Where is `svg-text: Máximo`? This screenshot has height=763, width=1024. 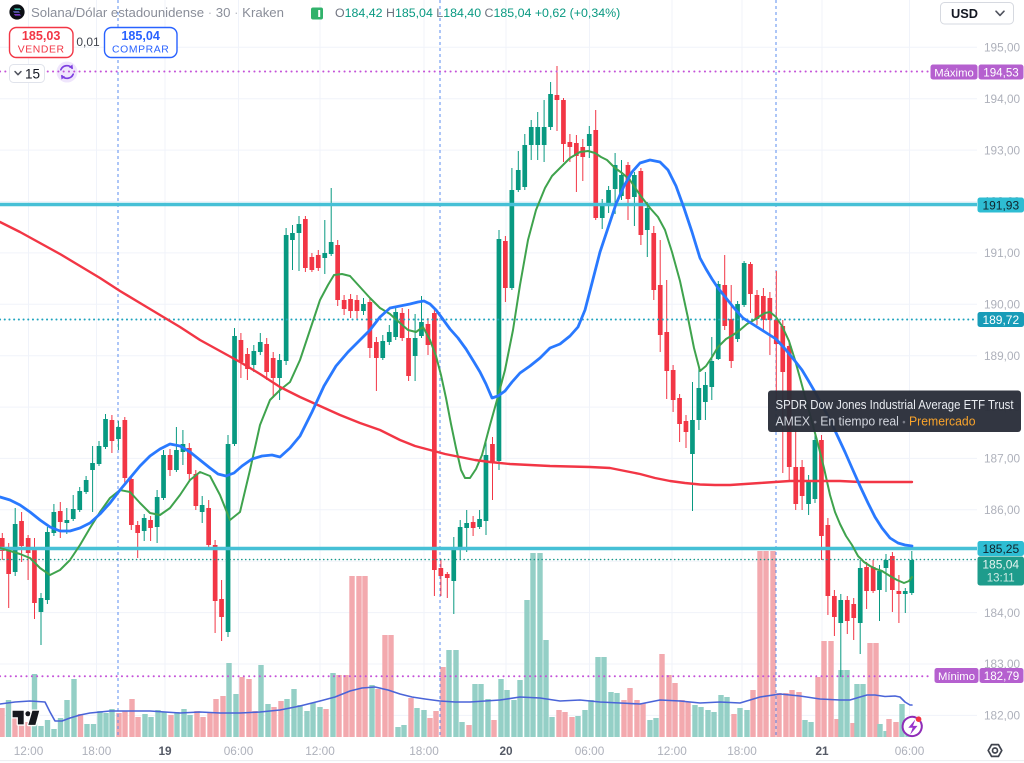 svg-text: Máximo is located at coordinates (954, 73).